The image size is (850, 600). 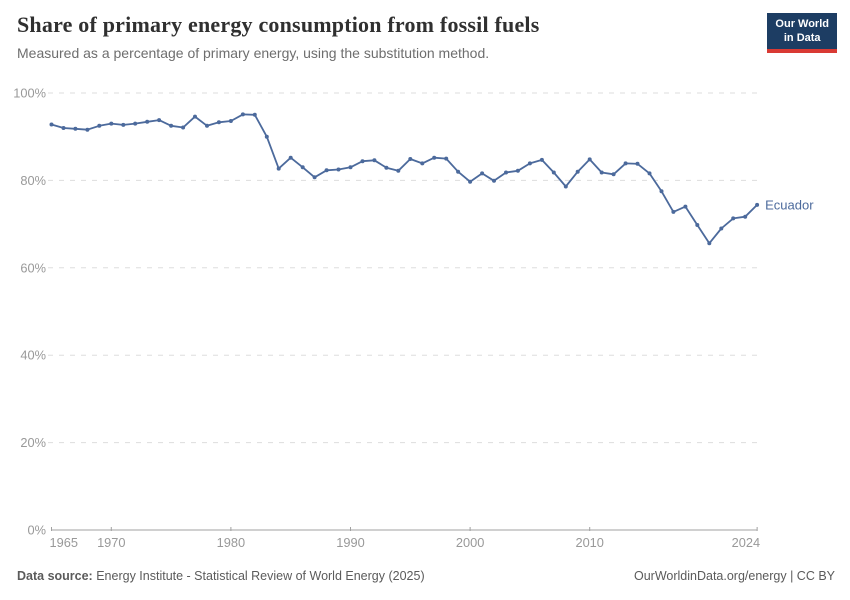 What do you see at coordinates (350, 542) in the screenshot?
I see `x-axis-tick-label: 1990` at bounding box center [350, 542].